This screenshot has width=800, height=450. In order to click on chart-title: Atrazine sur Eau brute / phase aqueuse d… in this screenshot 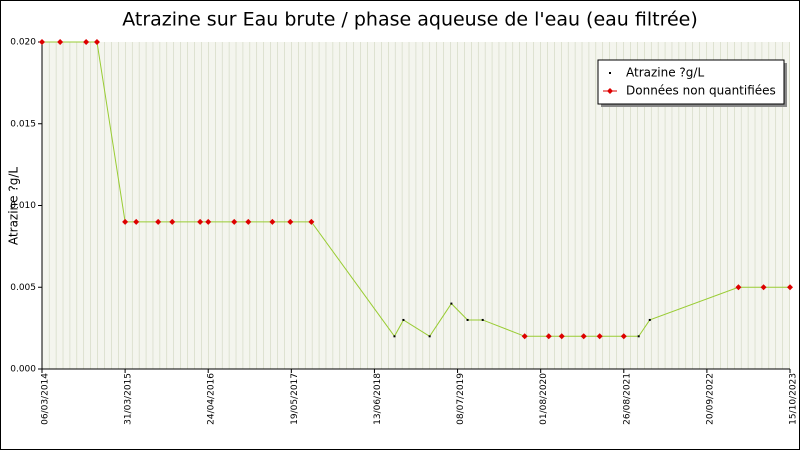, I will do `click(410, 20)`.